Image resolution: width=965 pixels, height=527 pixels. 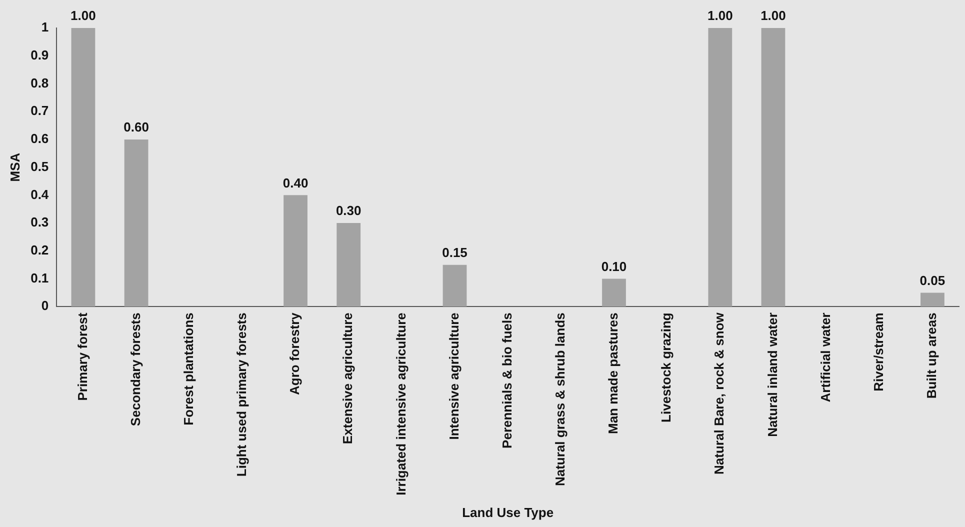 What do you see at coordinates (772, 374) in the screenshot?
I see `x-tick-label: Natural inland water` at bounding box center [772, 374].